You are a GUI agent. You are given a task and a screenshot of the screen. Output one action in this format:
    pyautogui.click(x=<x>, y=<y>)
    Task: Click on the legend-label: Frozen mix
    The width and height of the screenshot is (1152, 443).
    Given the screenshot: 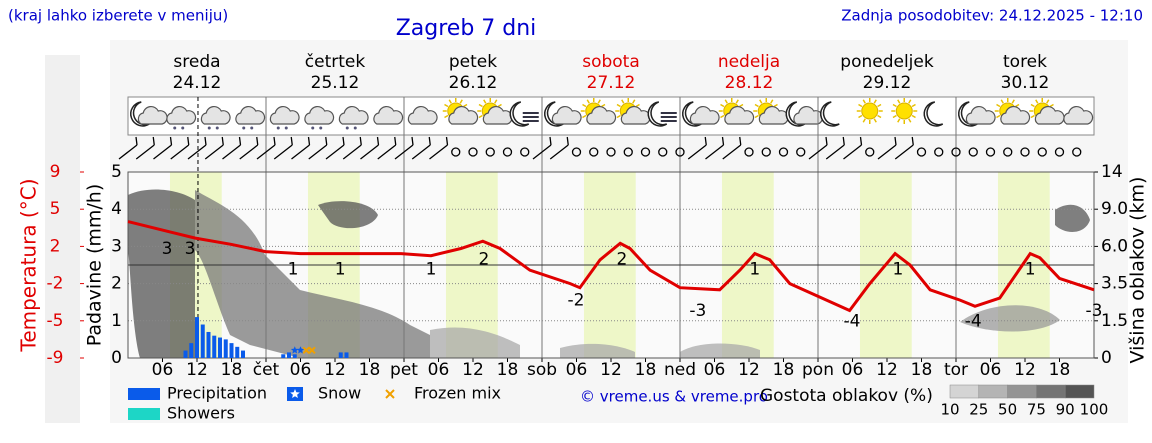 What is the action you would take?
    pyautogui.click(x=457, y=393)
    